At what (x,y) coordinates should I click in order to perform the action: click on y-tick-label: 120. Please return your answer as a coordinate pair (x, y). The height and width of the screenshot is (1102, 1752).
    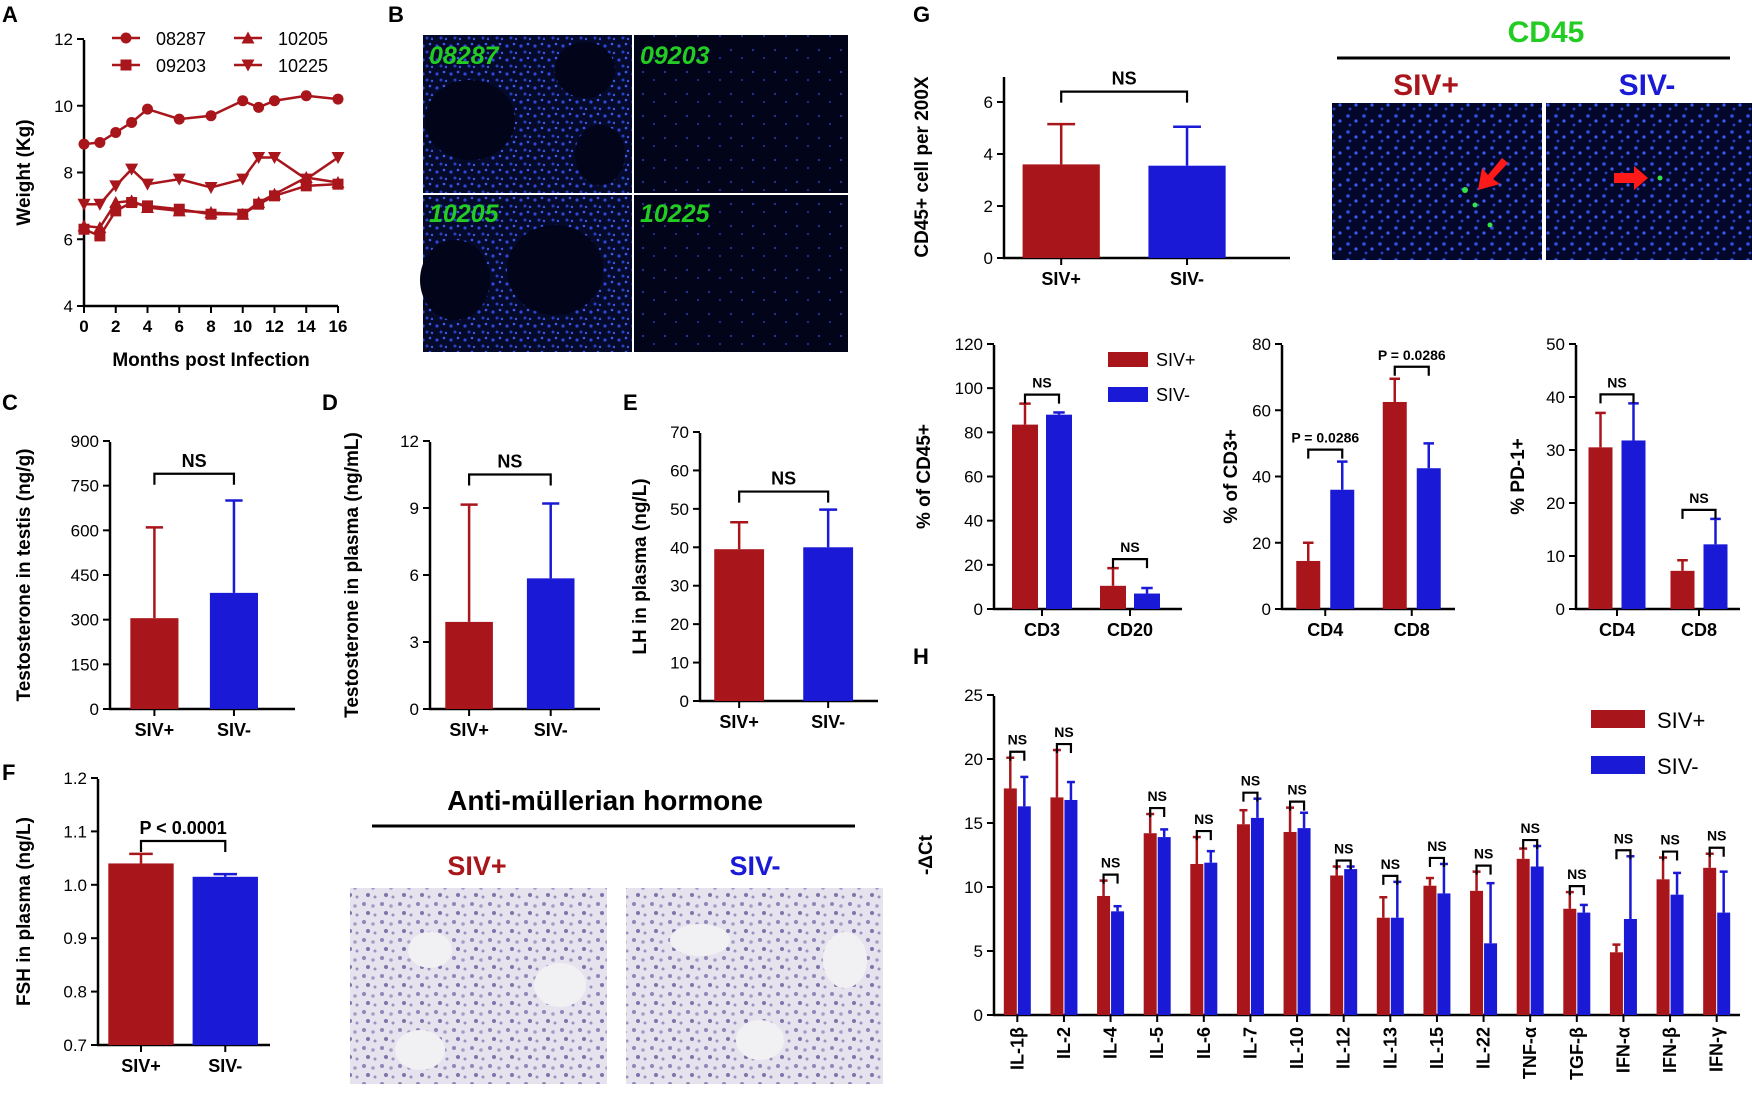
    Looking at the image, I should click on (969, 344).